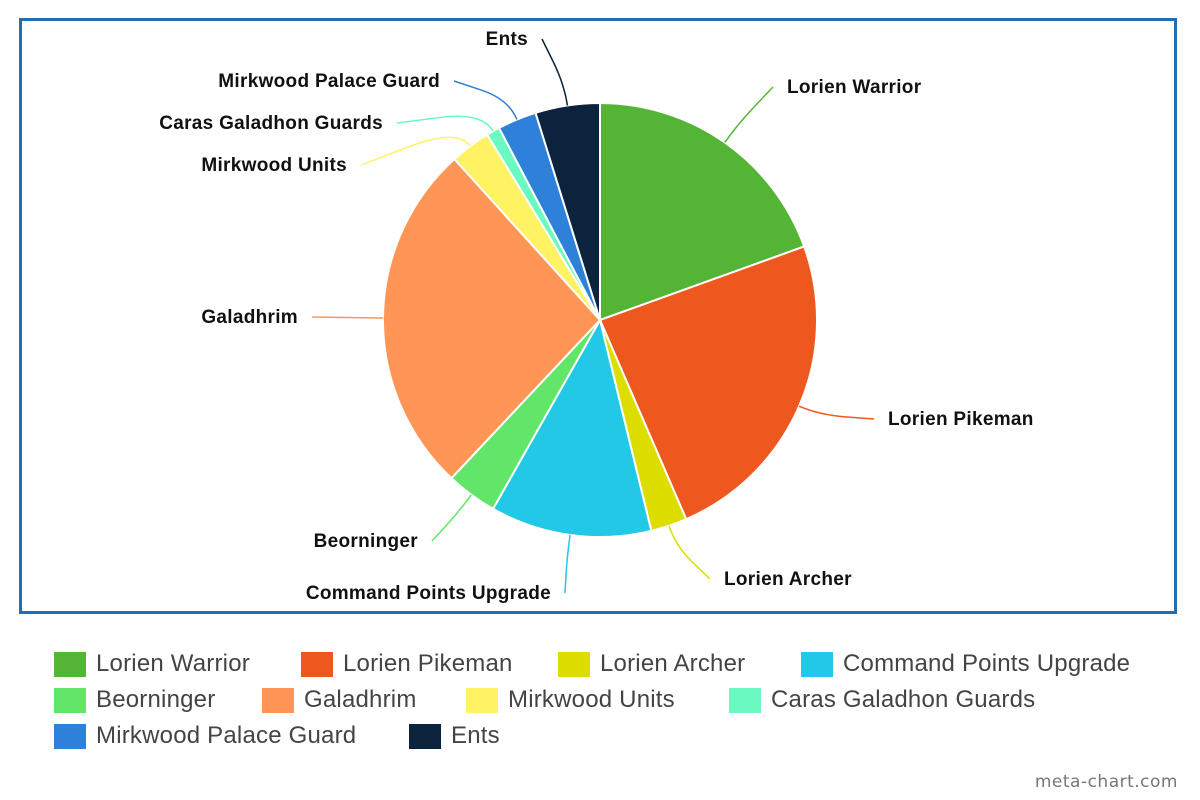 The image size is (1200, 800). What do you see at coordinates (274, 165) in the screenshot?
I see `label-mirkwood-units: Mirkwood Units` at bounding box center [274, 165].